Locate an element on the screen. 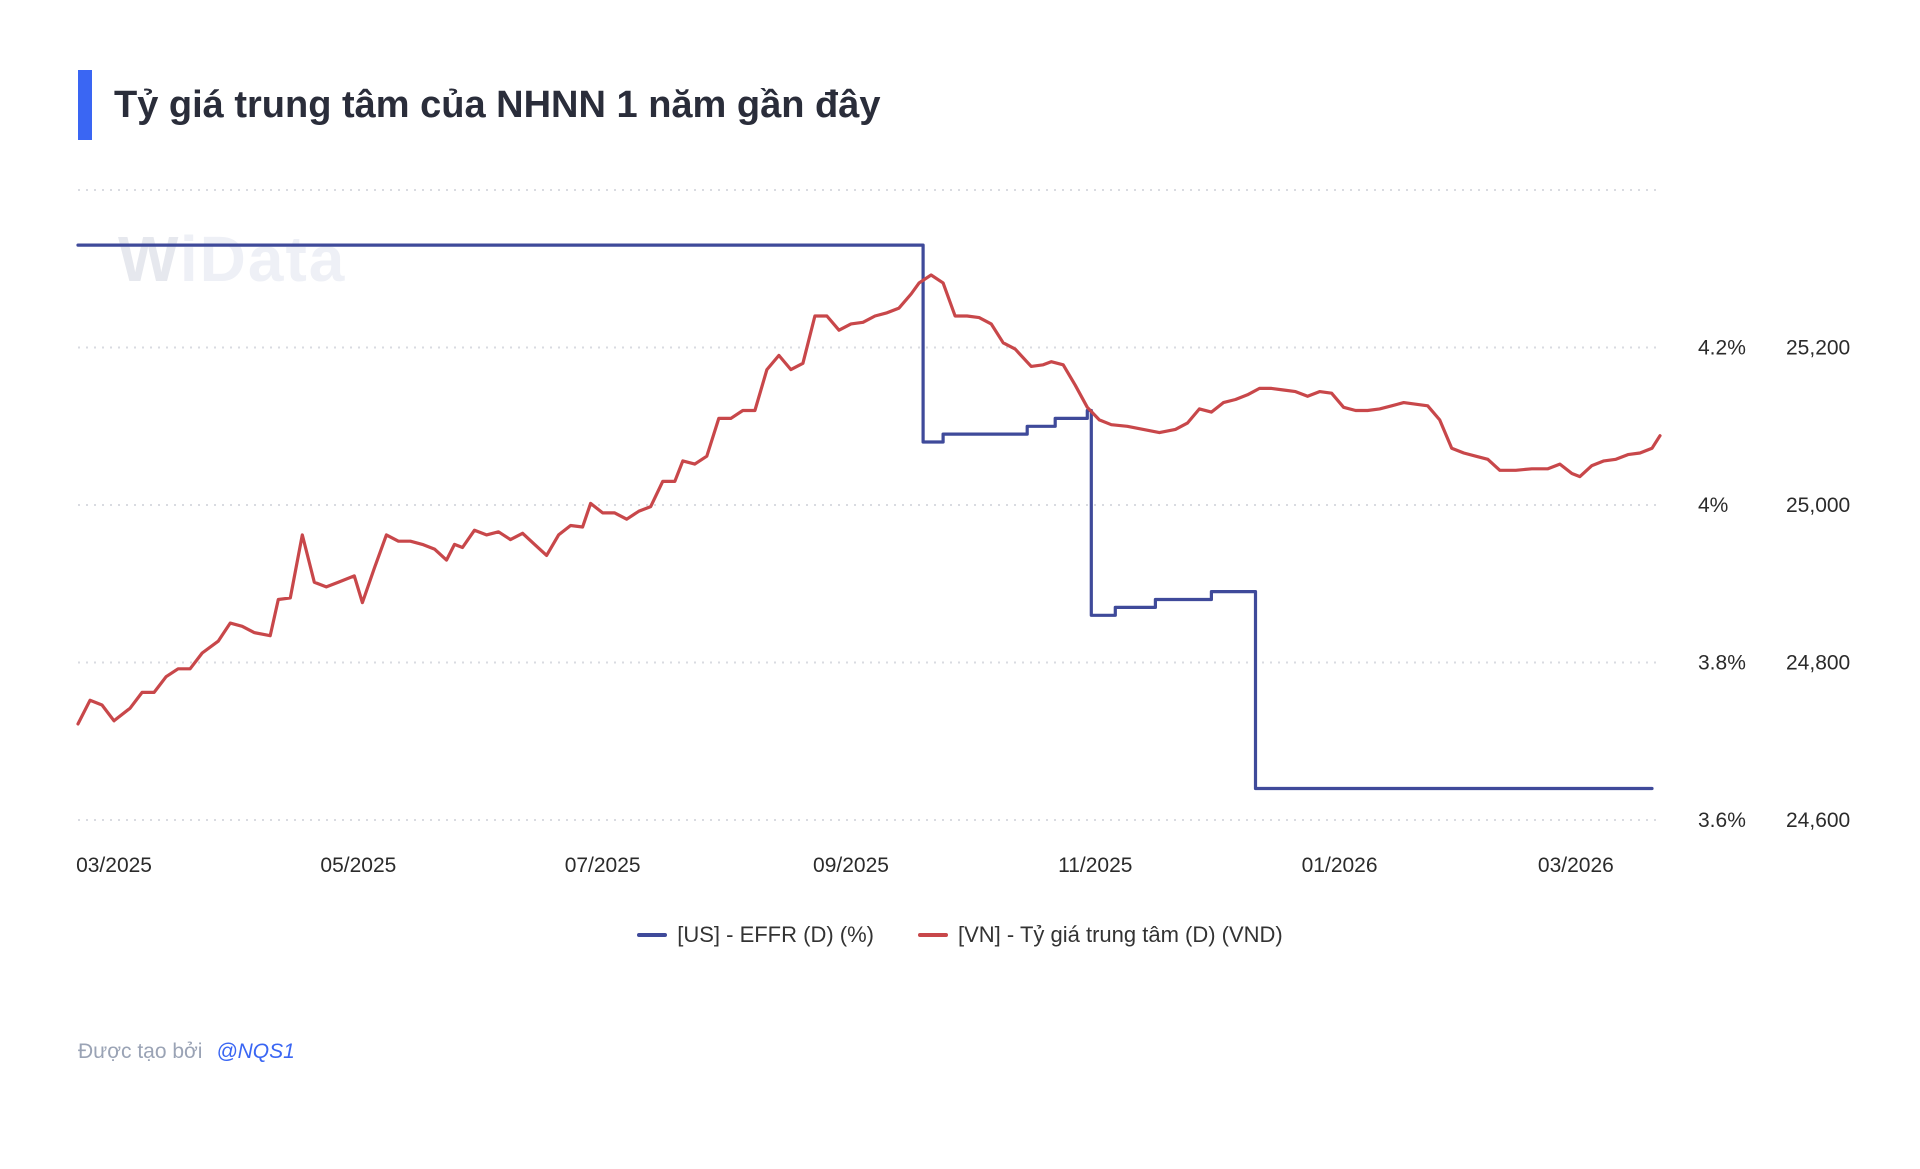 This screenshot has height=1169, width=1920. y-left-axis-ticks: 4.2% 4% 3.8% 3.6% is located at coordinates (1722, 585).